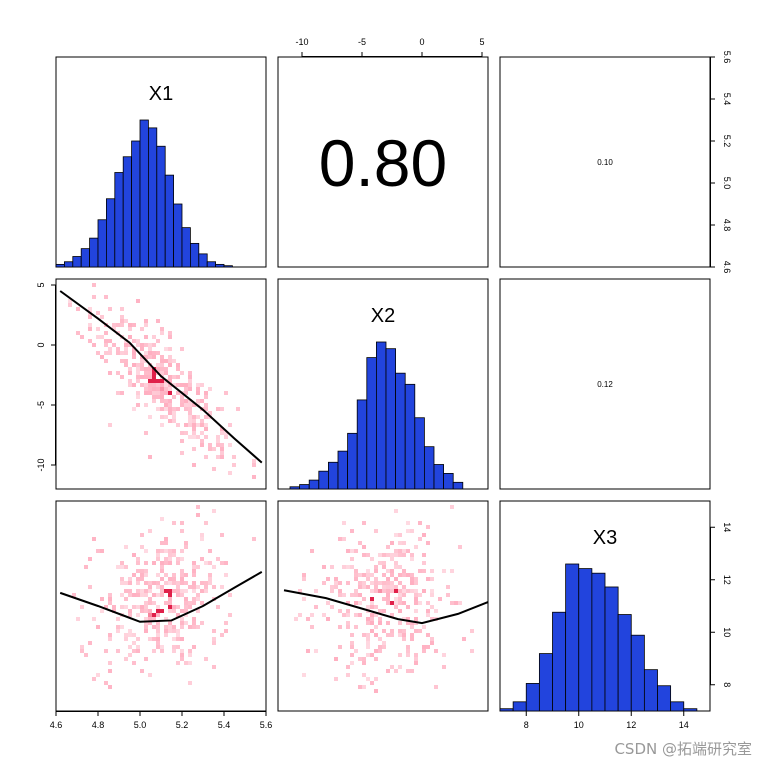  Describe the element at coordinates (362, 42) in the screenshot. I see `tick-label-x2: -5` at that location.